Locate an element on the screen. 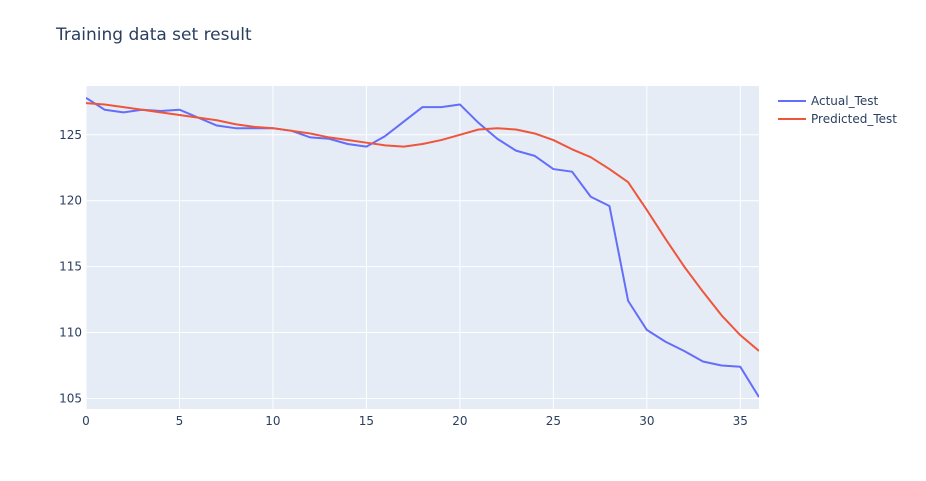 The height and width of the screenshot is (481, 926). x-tick-label: 15 is located at coordinates (366, 421).